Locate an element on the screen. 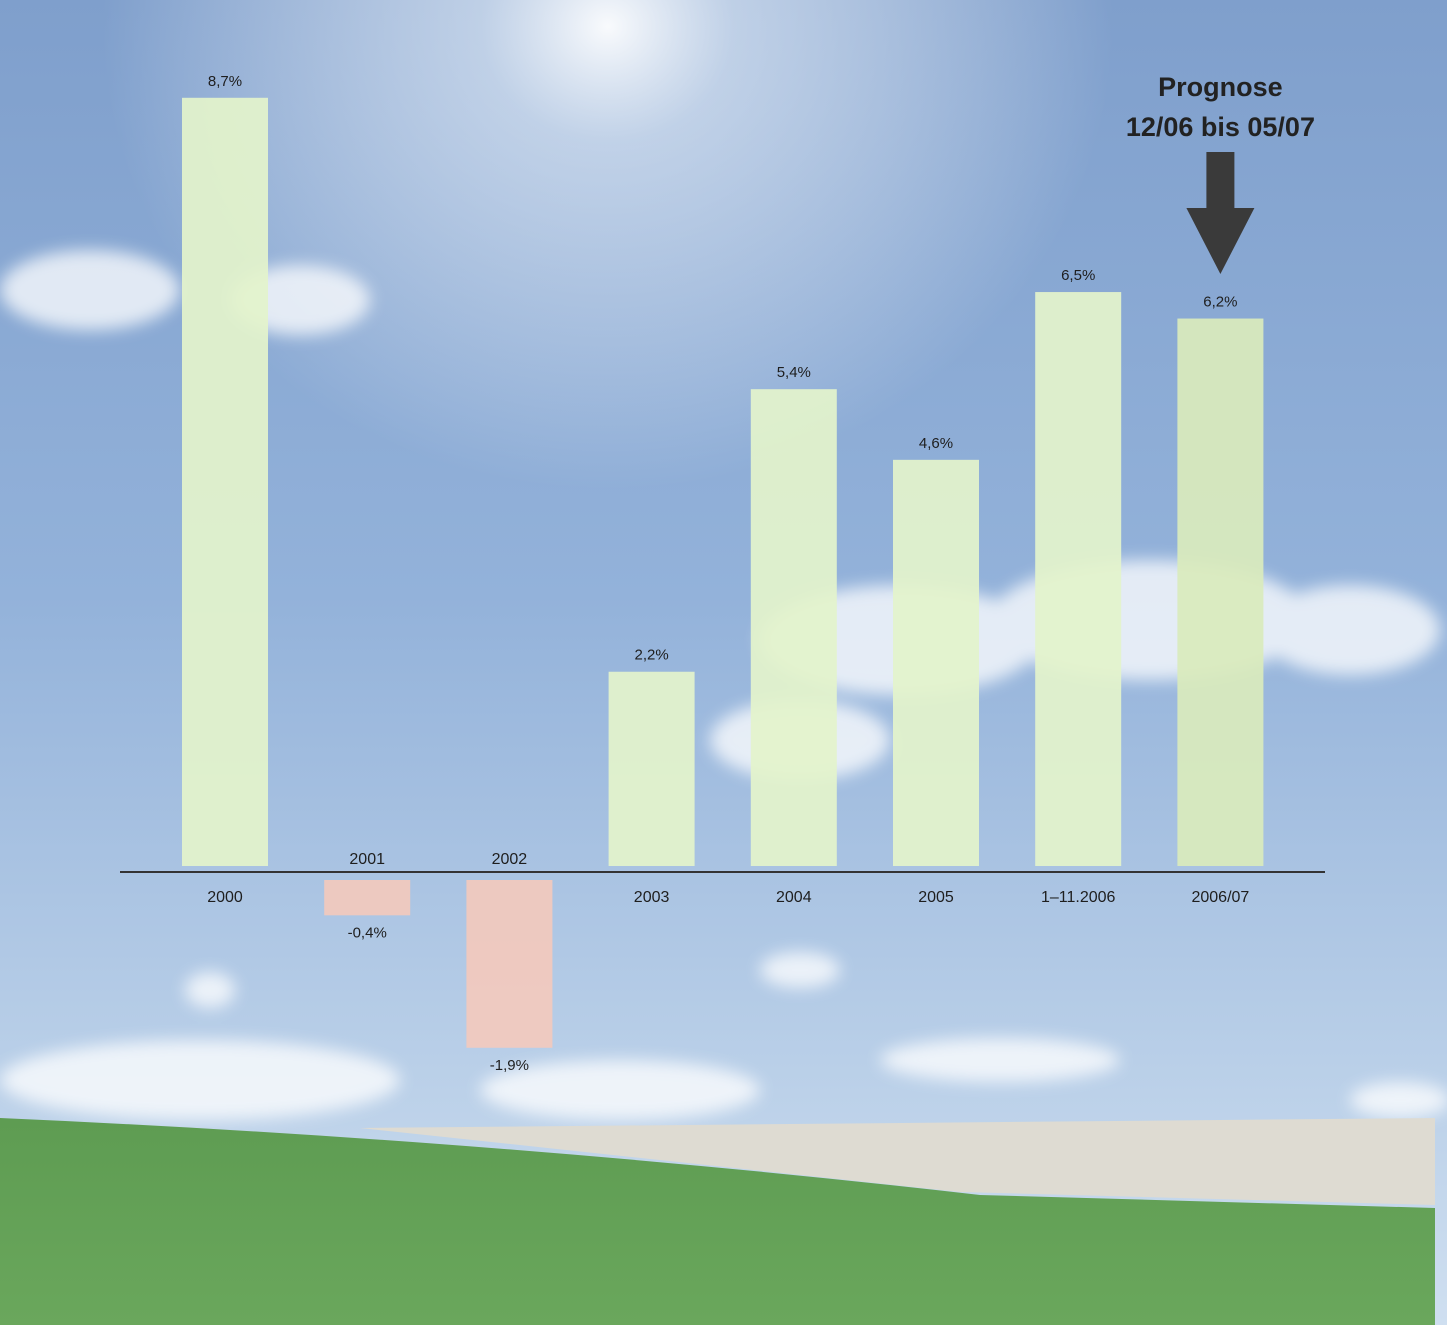  category-label-7: 2006/07 is located at coordinates (1220, 897).